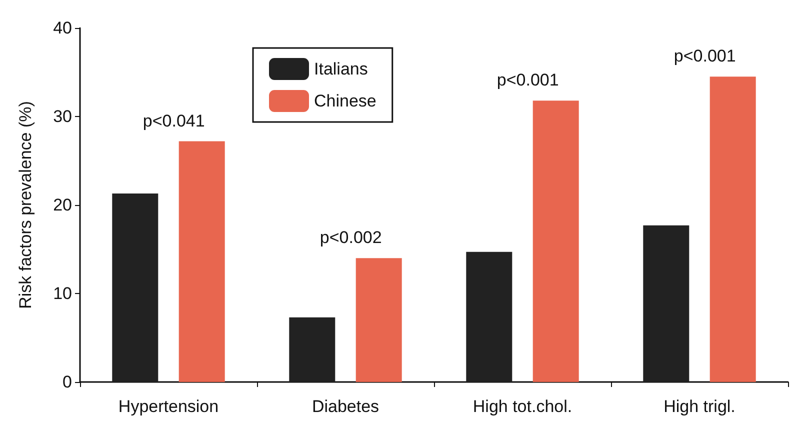 This screenshot has width=804, height=438. Describe the element at coordinates (341, 69) in the screenshot. I see `legend-label: Italians` at that location.